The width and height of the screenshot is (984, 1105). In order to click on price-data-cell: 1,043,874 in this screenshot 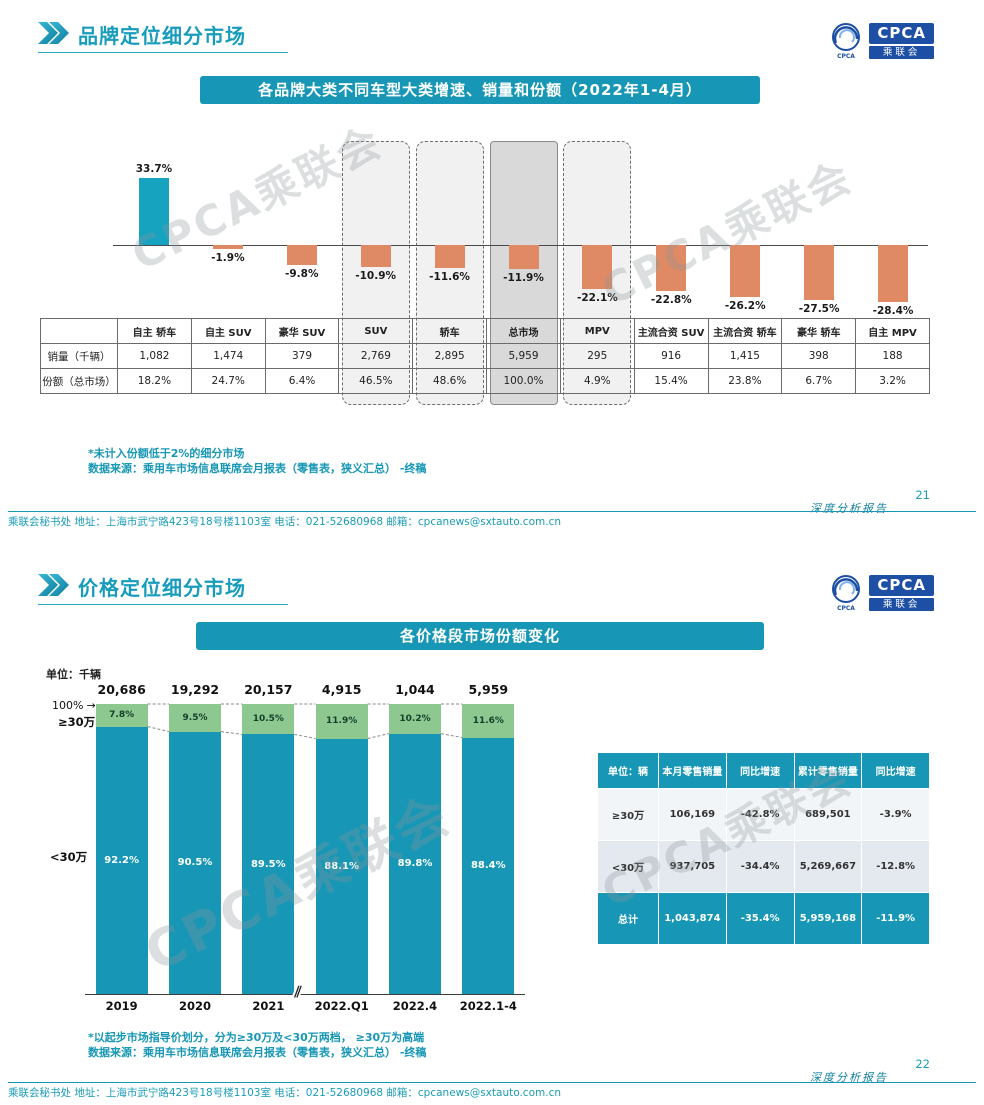, I will do `click(692, 918)`.